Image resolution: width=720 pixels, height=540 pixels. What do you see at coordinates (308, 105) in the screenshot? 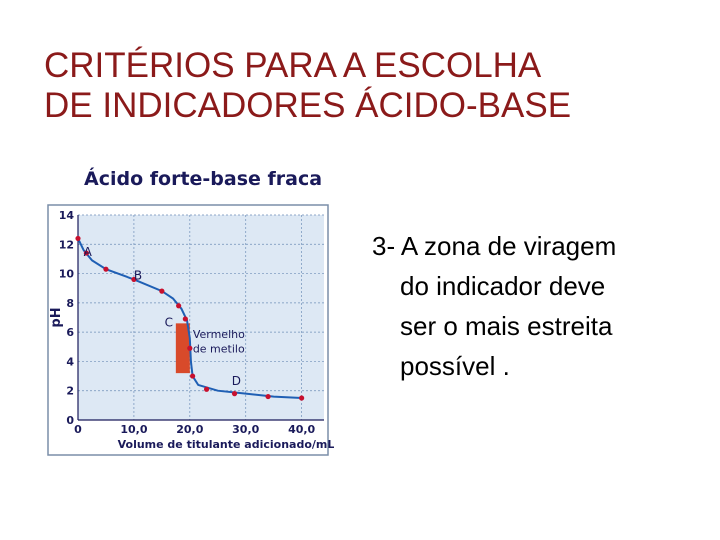
I see `slide-title-line-2: DE INDICADORES ÁCIDO-BASE` at bounding box center [308, 105].